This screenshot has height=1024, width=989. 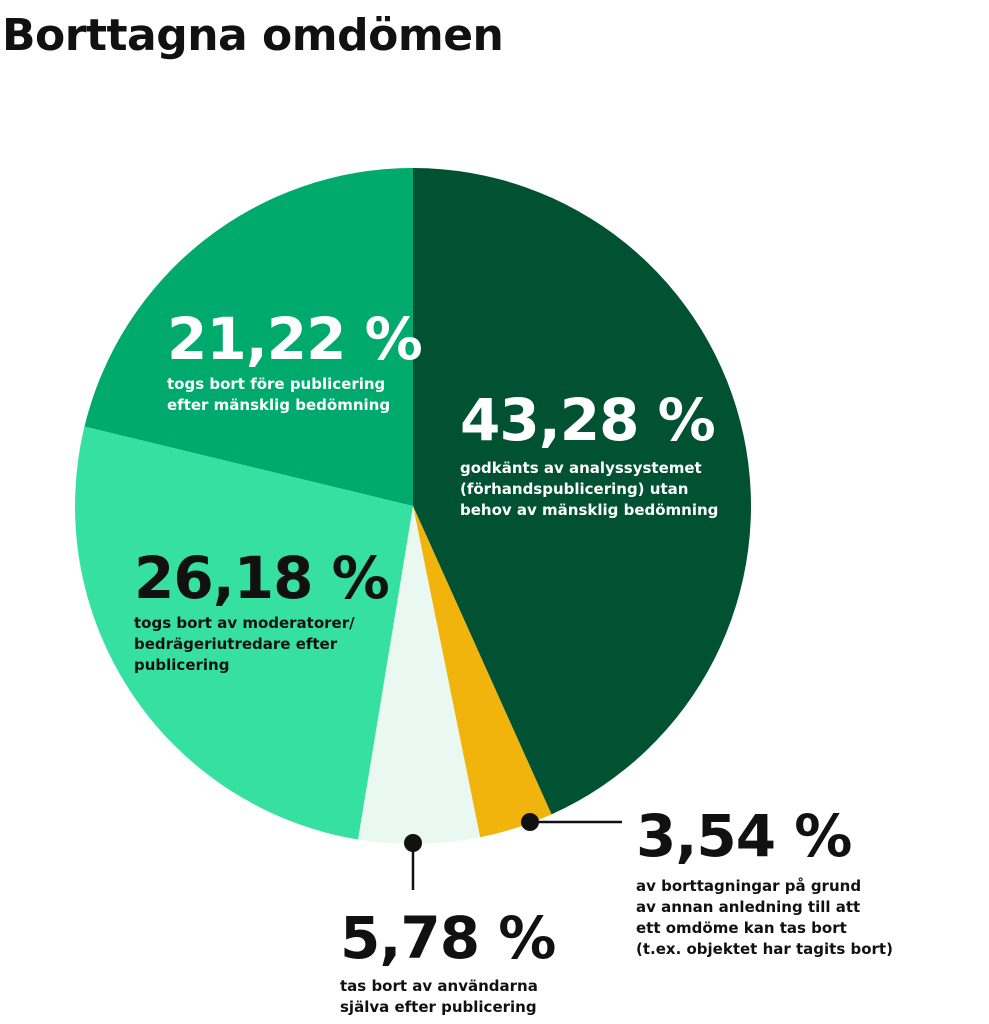 I want to click on slice-label-4-desc-3: publicering, so click(x=181, y=665).